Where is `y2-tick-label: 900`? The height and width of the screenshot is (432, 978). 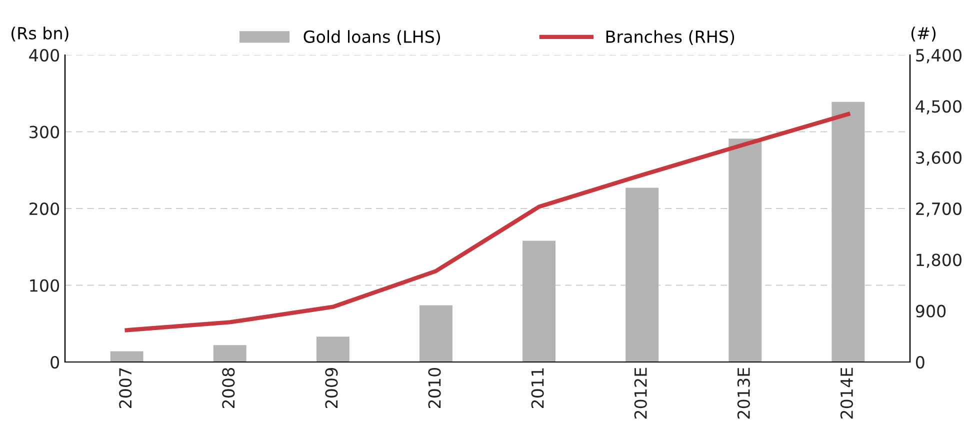
y2-tick-label: 900 is located at coordinates (931, 311).